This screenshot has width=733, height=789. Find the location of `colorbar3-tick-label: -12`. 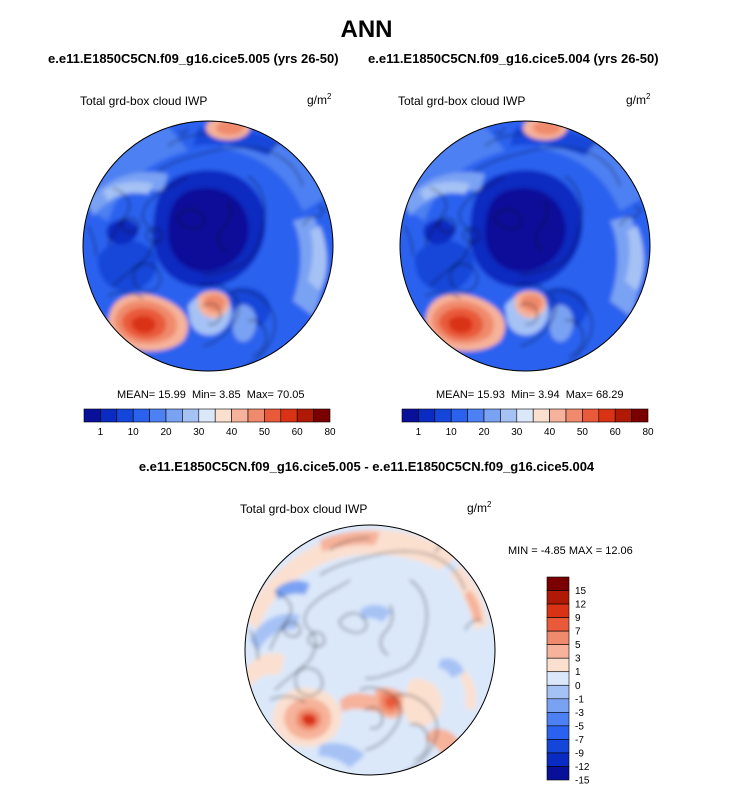

colorbar3-tick-label: -12 is located at coordinates (582, 767).